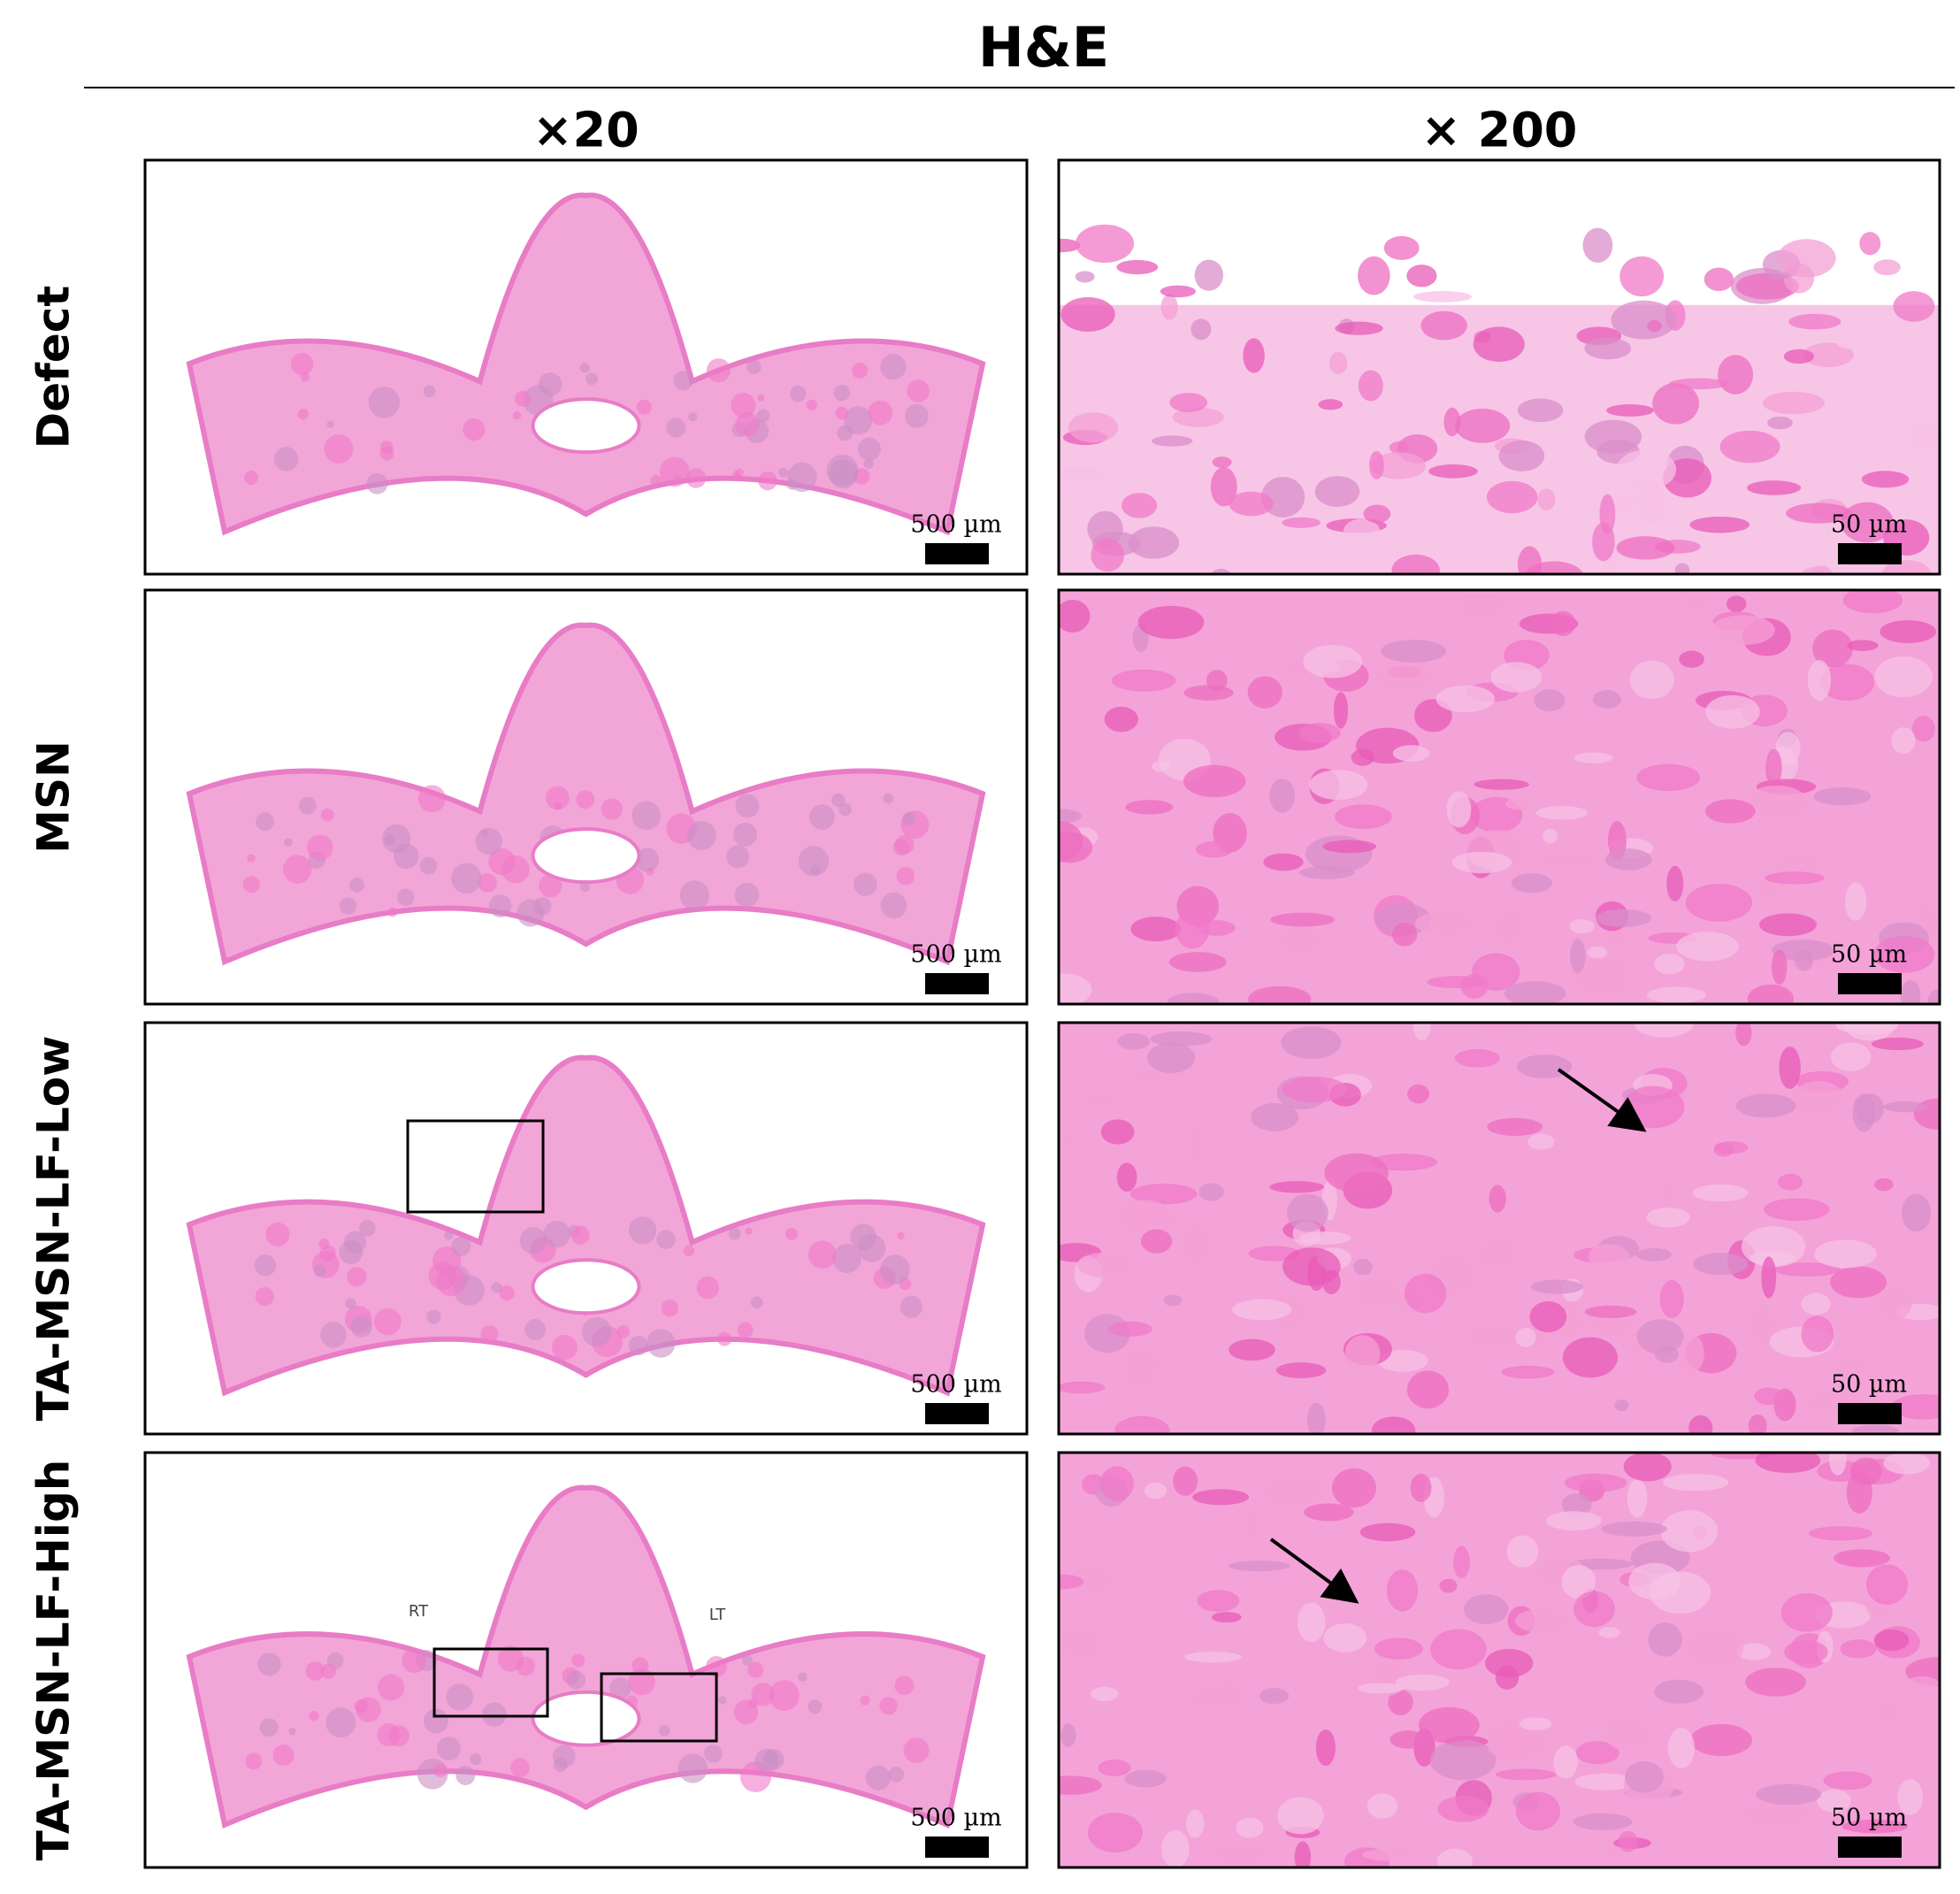 Image resolution: width=1960 pixels, height=1894 pixels. I want to click on arrow, so click(1314, 1570).